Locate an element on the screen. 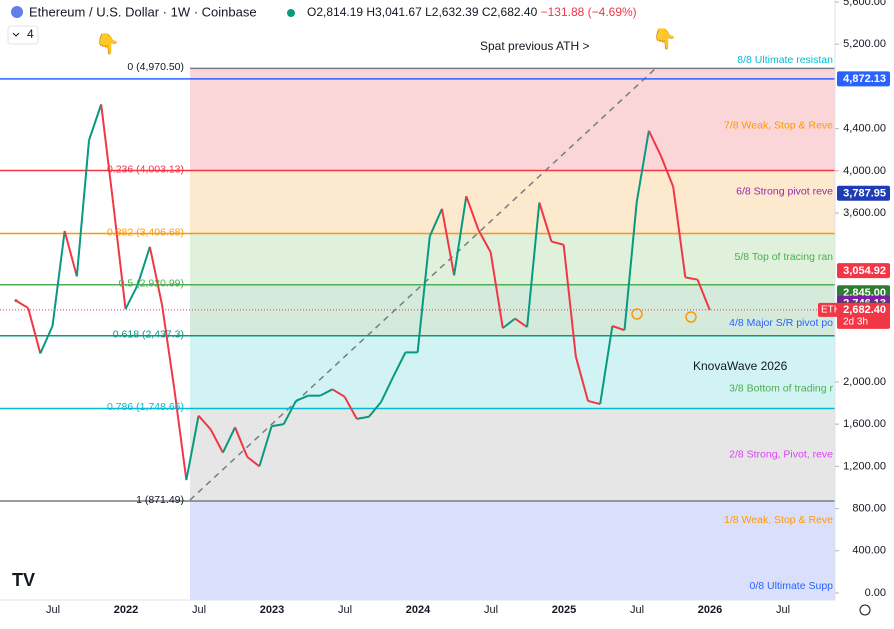  pointer-emoji: 👇 is located at coordinates (107, 43).